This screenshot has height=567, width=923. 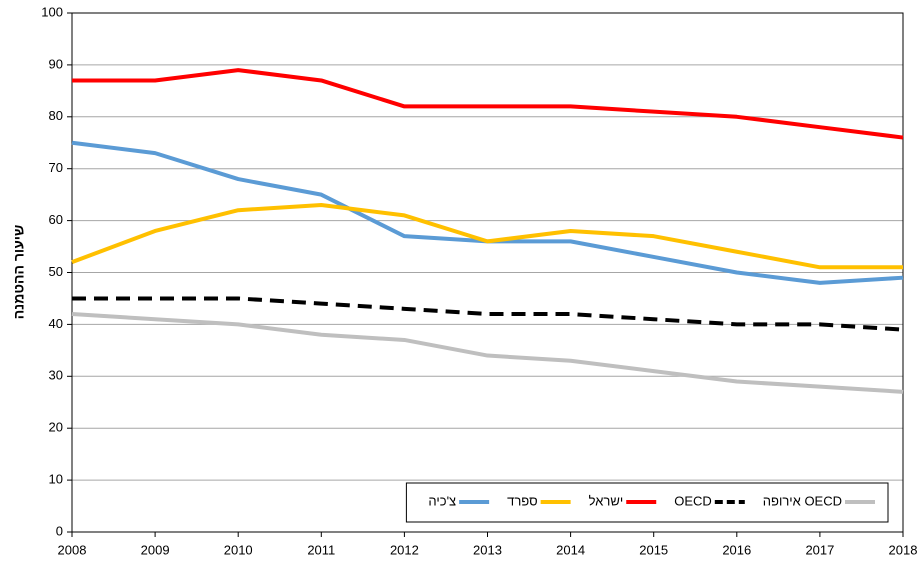 What do you see at coordinates (72, 549) in the screenshot?
I see `x-tick-label: 2008` at bounding box center [72, 549].